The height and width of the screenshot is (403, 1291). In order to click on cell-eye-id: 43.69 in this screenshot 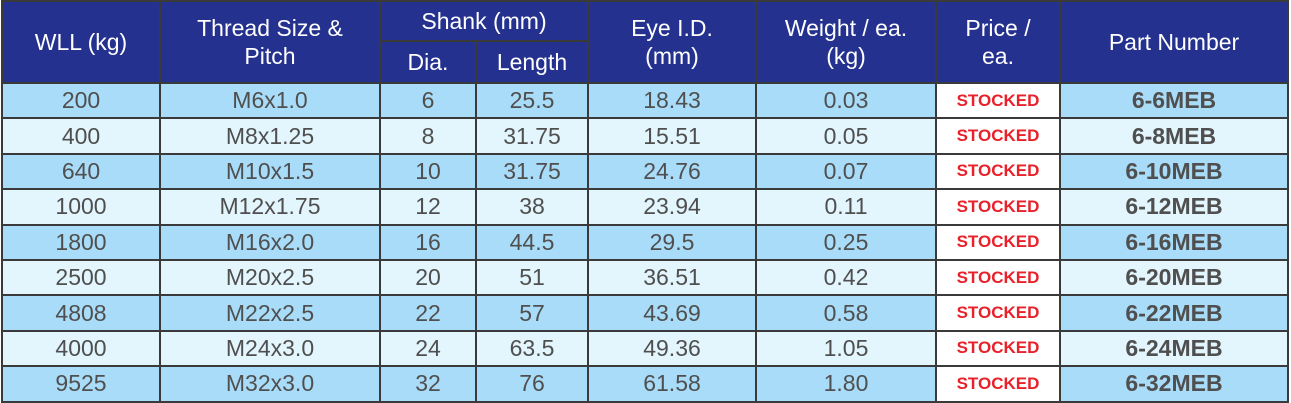, I will do `click(672, 313)`.